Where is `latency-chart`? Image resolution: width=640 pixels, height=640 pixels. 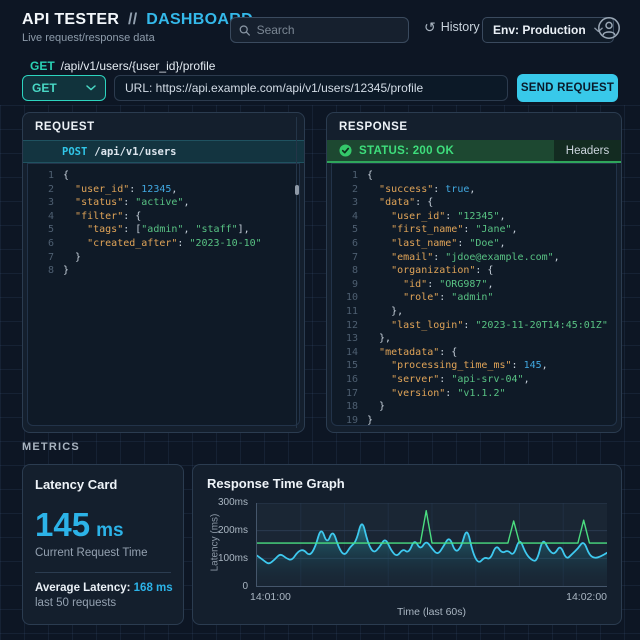
latency-chart is located at coordinates (432, 544).